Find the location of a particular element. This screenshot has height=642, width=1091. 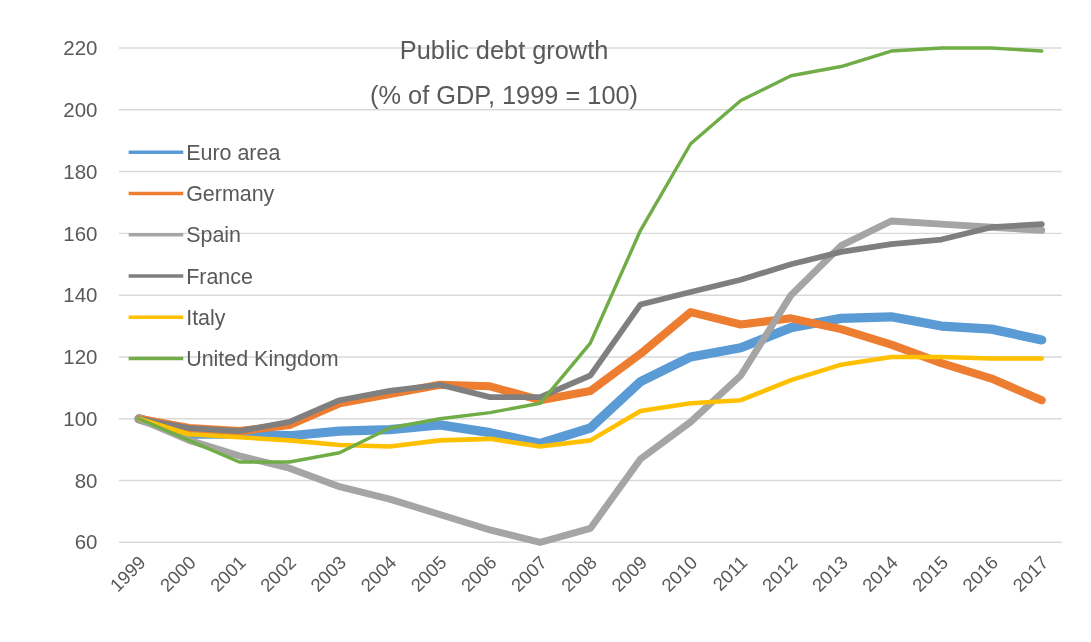

y-tick-label: 160 is located at coordinates (80, 233).